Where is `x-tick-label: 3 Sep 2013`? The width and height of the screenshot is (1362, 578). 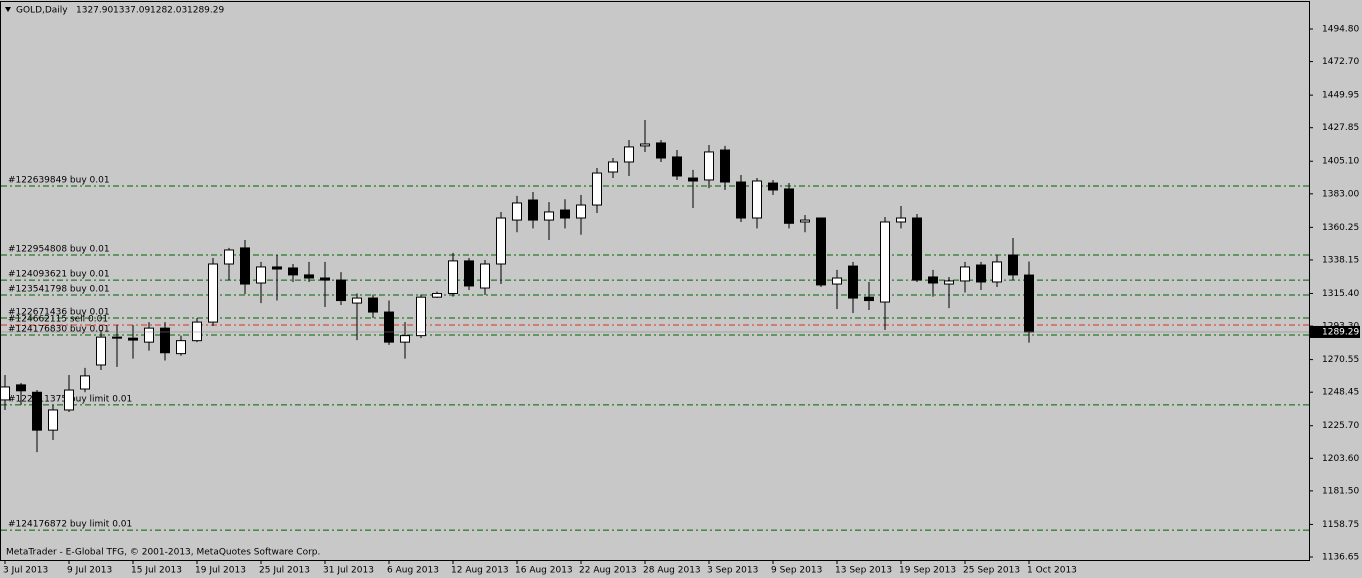
x-tick-label: 3 Sep 2013 is located at coordinates (732, 571).